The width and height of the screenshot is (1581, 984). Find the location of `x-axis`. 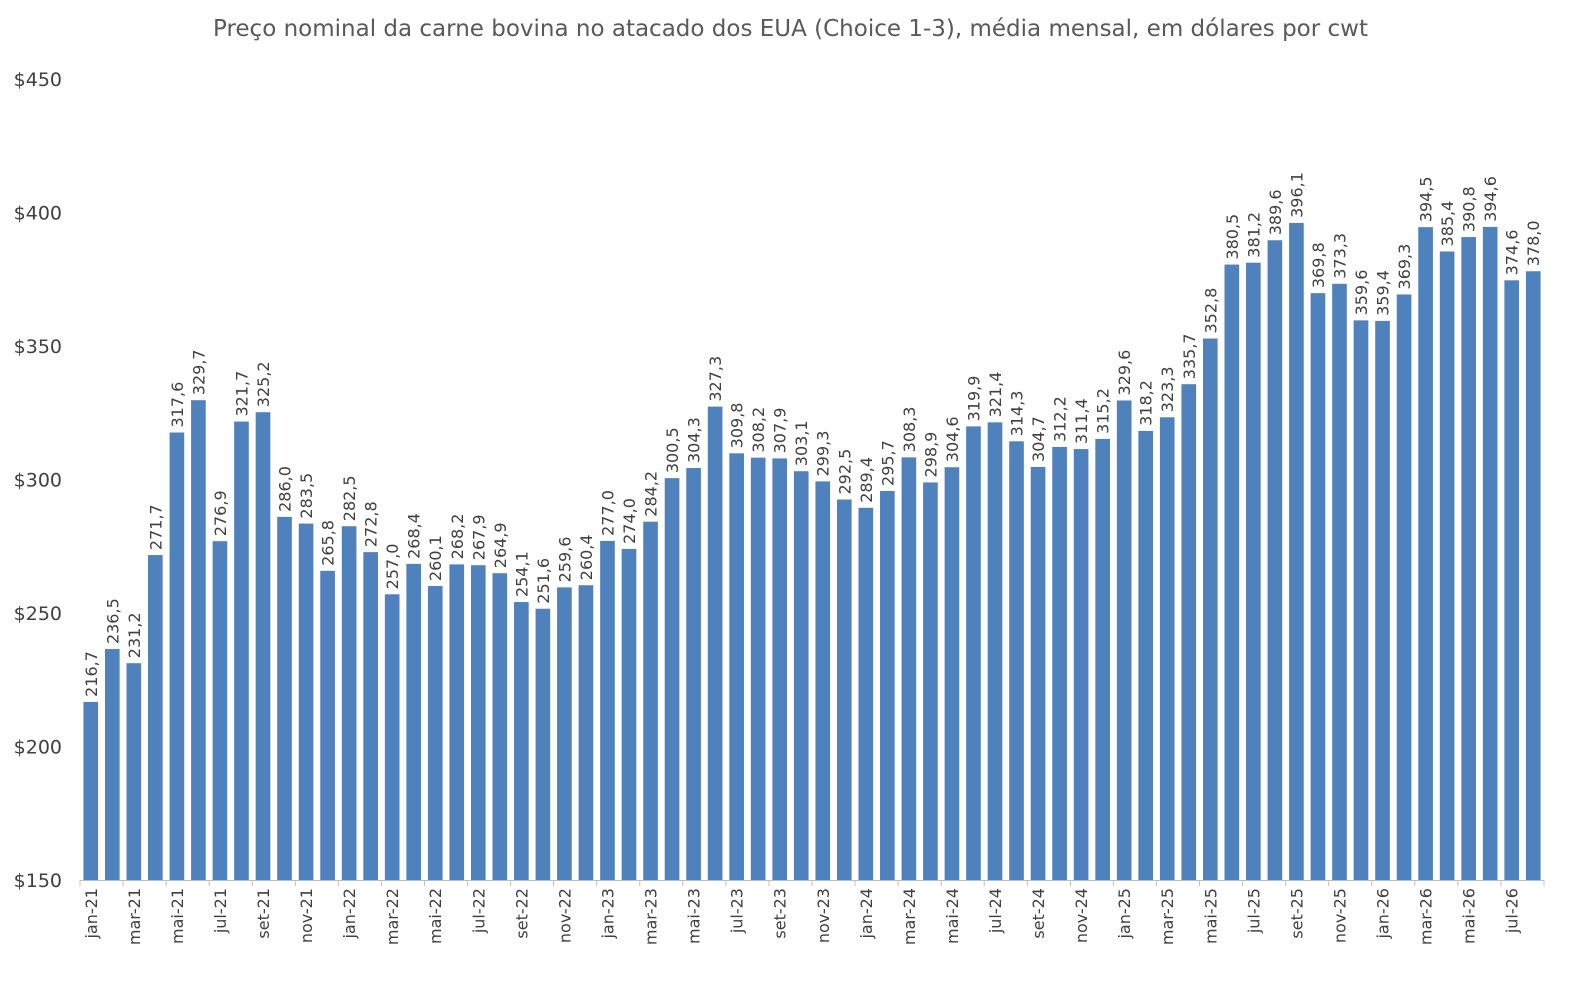

x-axis is located at coordinates (812, 883).